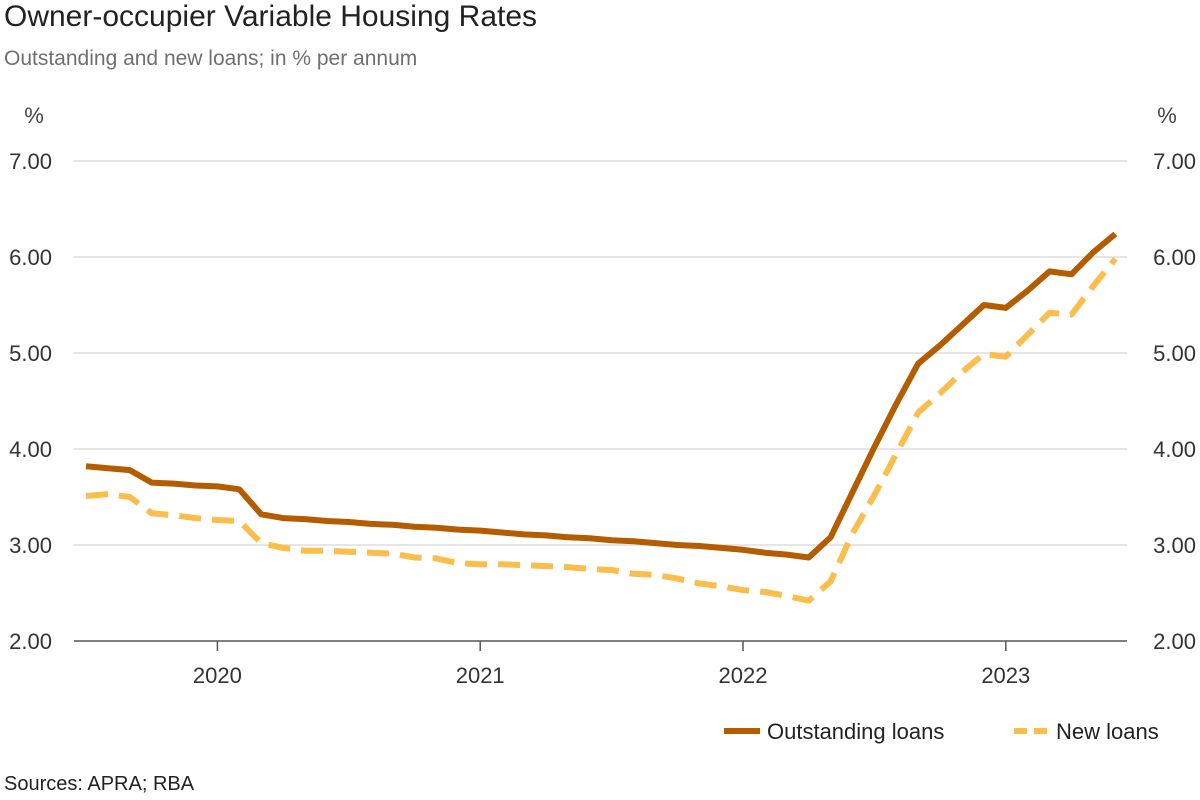  I want to click on y-axis-left-ticks: 7.00 6.00 5.00 4.00 3.00 2.00, so click(30, 401).